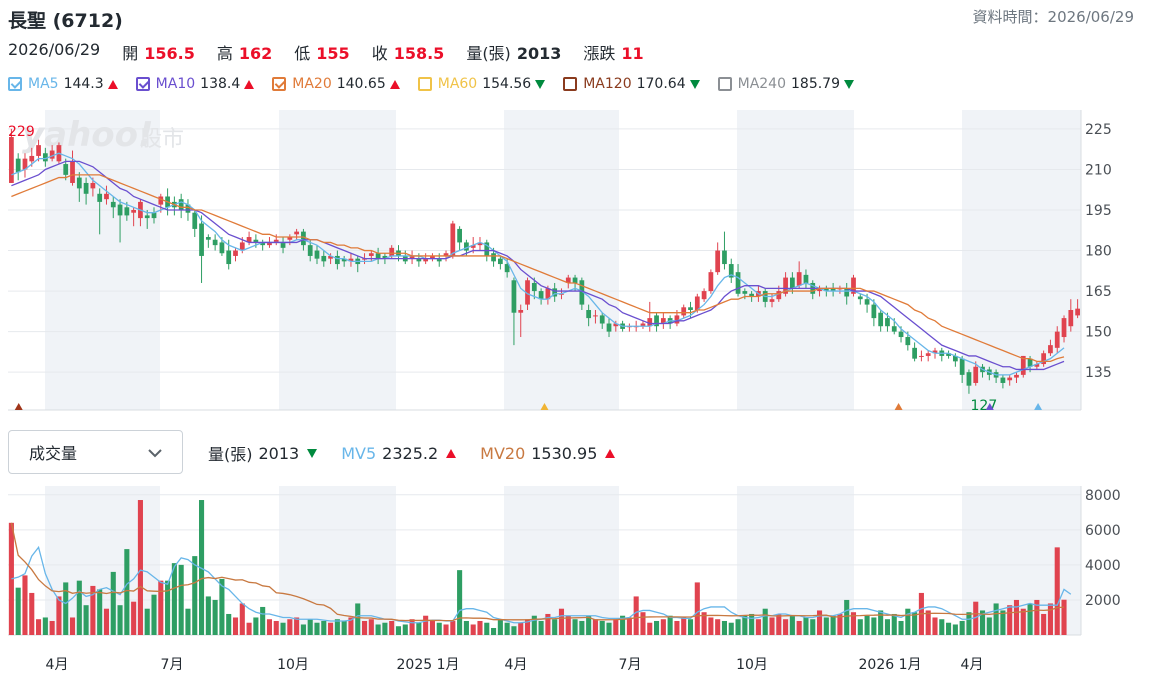 The width and height of the screenshot is (1152, 682). Describe the element at coordinates (102, 260) in the screenshot. I see `time-band` at that location.